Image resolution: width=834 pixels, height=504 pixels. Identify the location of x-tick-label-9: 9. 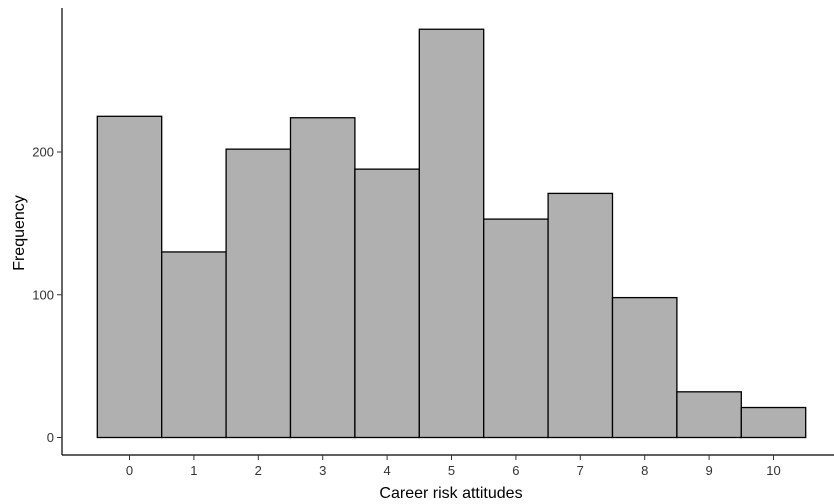
(708, 470).